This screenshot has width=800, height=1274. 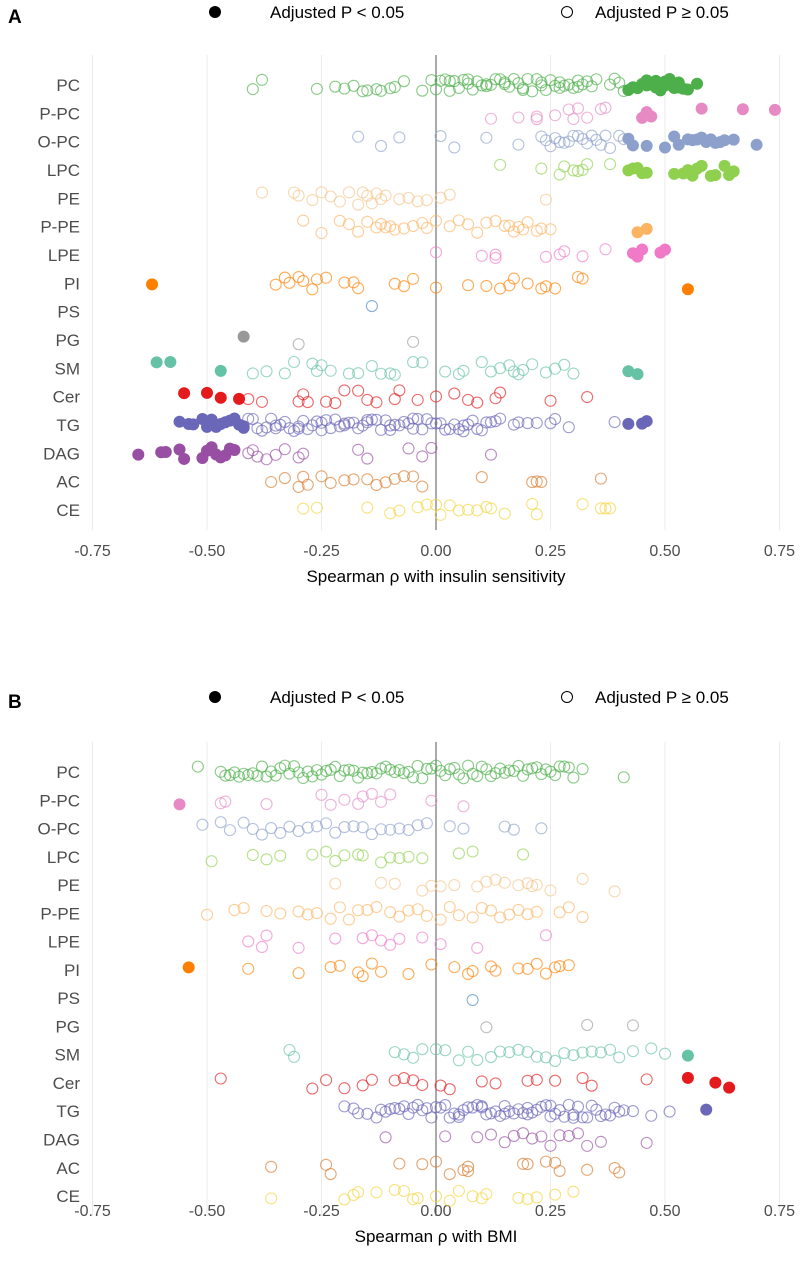 I want to click on x-tick-label: 0.75, so click(x=779, y=1211).